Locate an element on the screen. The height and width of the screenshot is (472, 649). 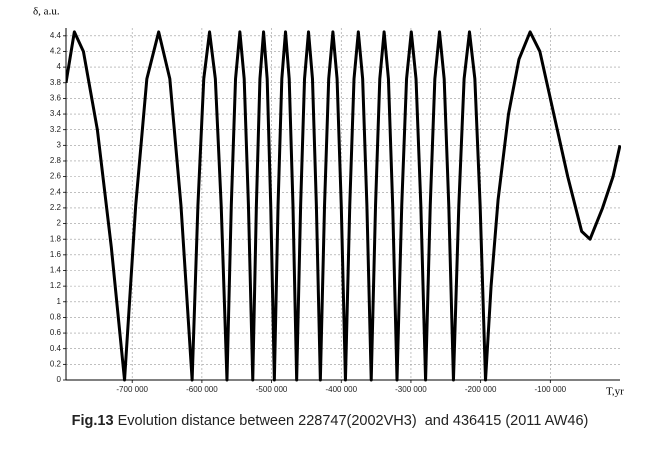
y-tick-label: 0.4 is located at coordinates (56, 348).